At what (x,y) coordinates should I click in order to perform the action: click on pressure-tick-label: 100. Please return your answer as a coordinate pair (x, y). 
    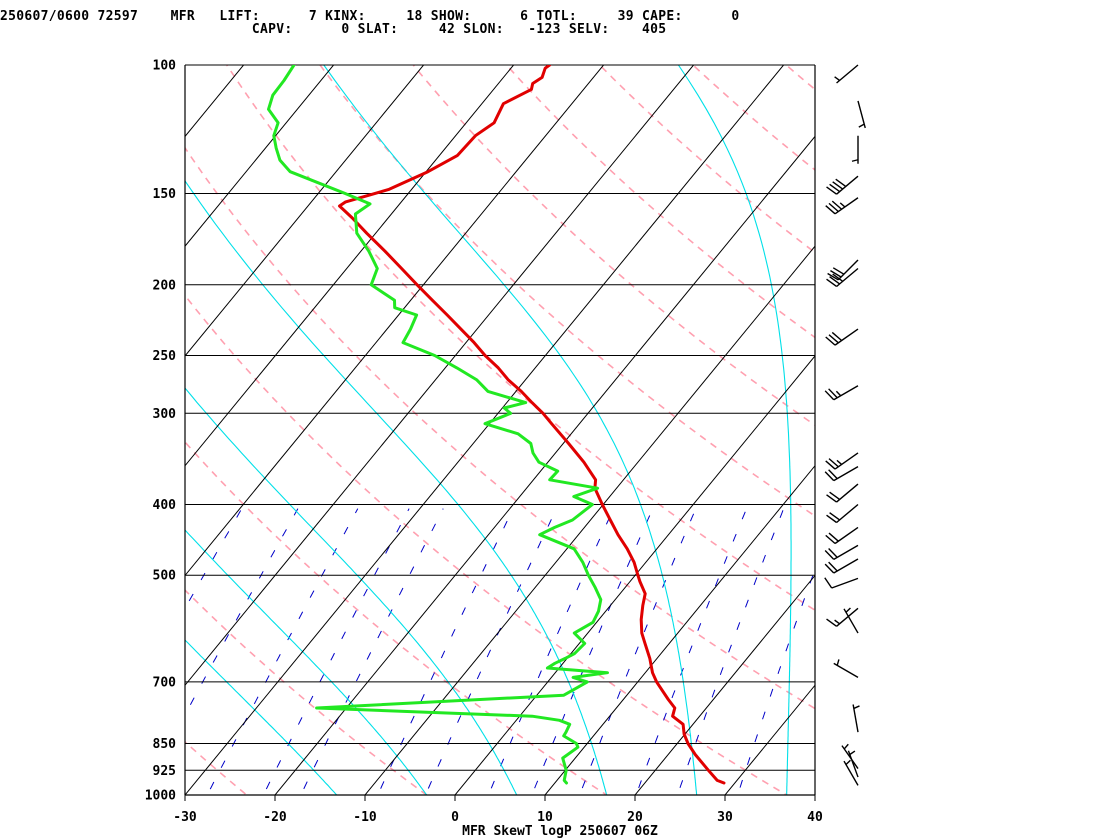
    Looking at the image, I should click on (165, 66).